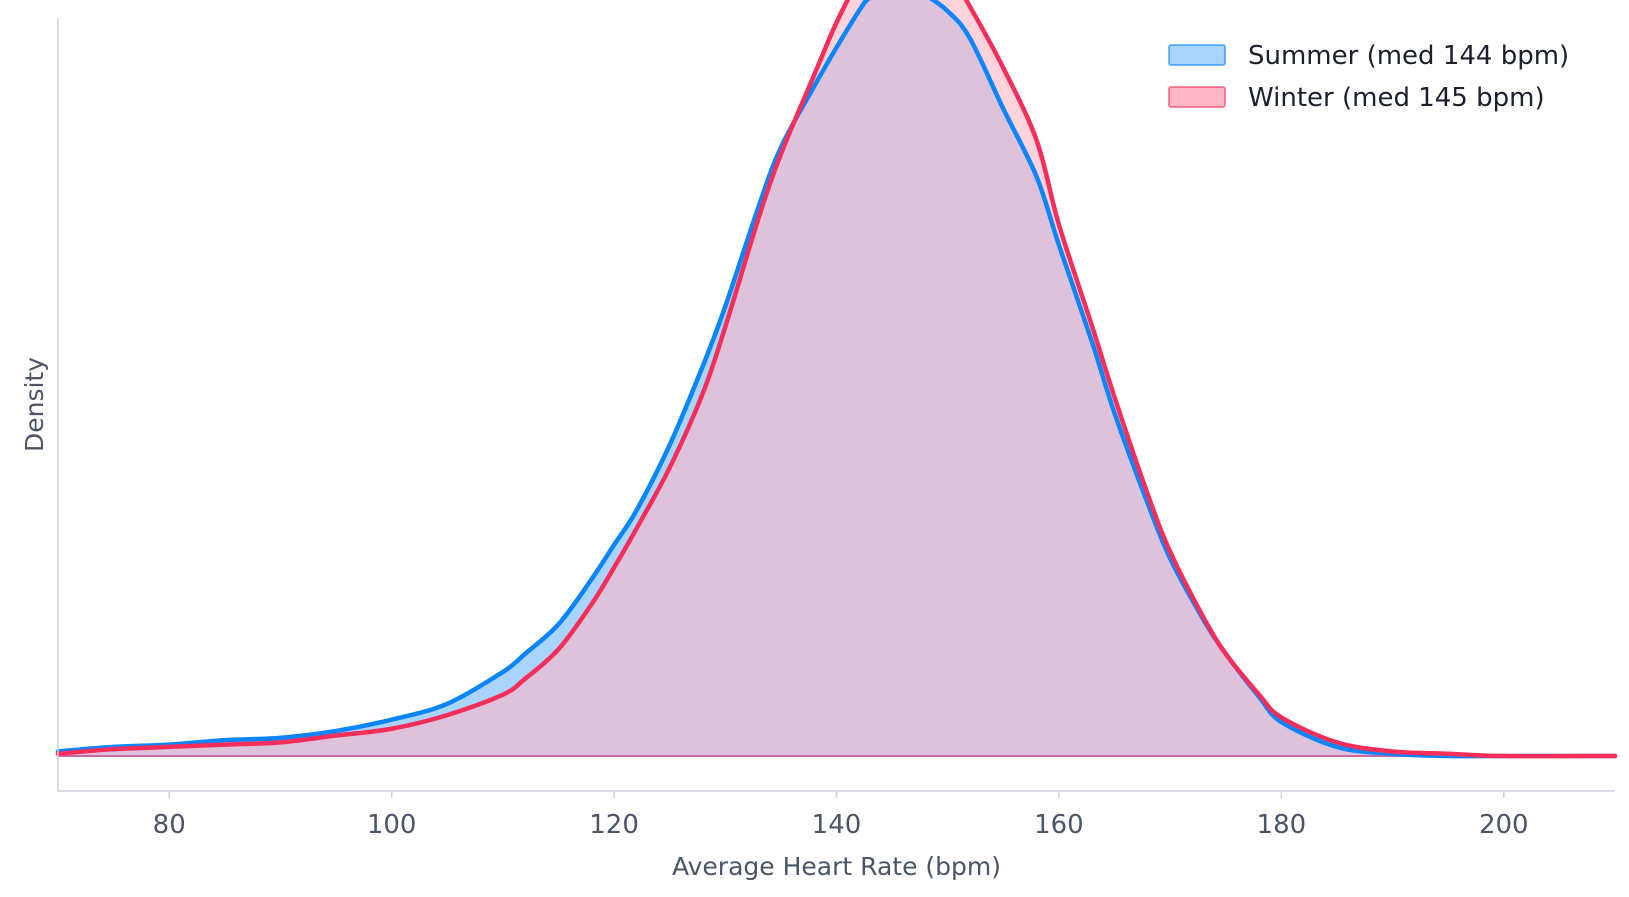 This screenshot has width=1629, height=897. I want to click on x-tick-label: 100, so click(392, 825).